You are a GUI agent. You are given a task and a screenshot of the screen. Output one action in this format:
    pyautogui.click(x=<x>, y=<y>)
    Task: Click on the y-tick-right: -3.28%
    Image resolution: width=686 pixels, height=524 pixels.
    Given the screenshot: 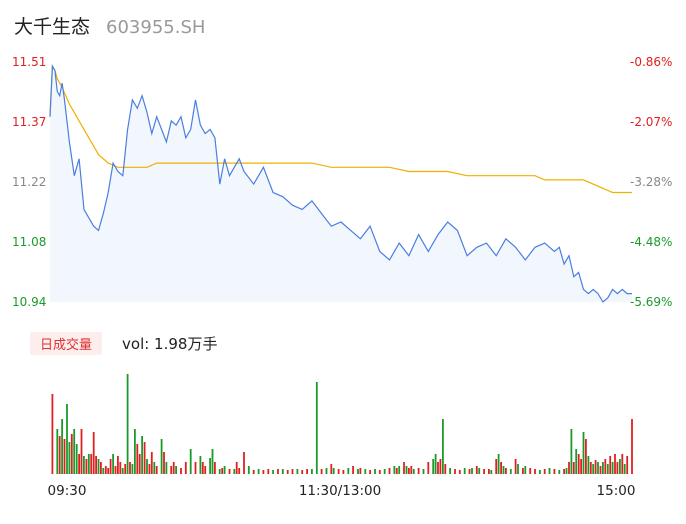 What is the action you would take?
    pyautogui.click(x=651, y=182)
    